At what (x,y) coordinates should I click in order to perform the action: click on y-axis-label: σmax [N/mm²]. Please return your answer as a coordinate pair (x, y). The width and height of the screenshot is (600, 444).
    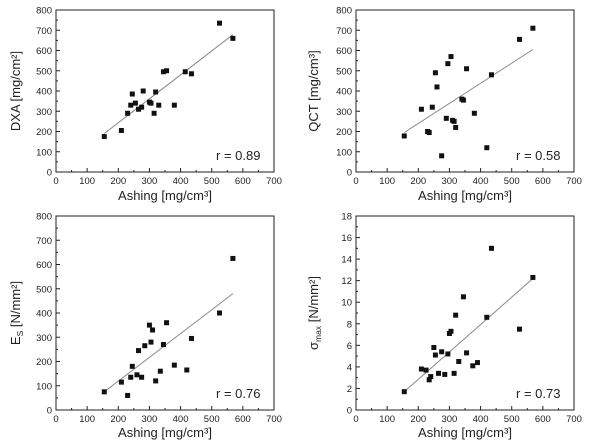
    Looking at the image, I should click on (314, 313).